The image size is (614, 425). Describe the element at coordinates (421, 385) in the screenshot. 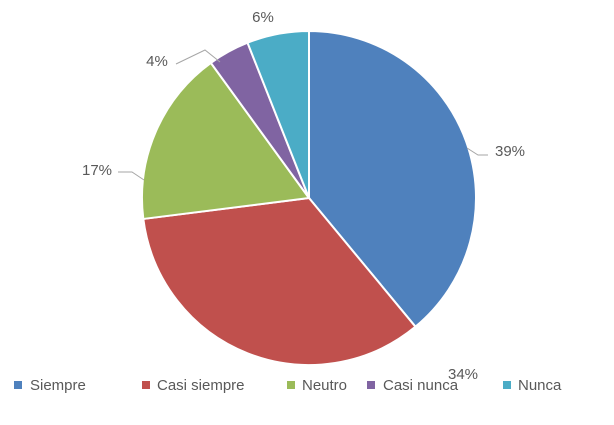

I see `legend-label: Casi nunca` at that location.